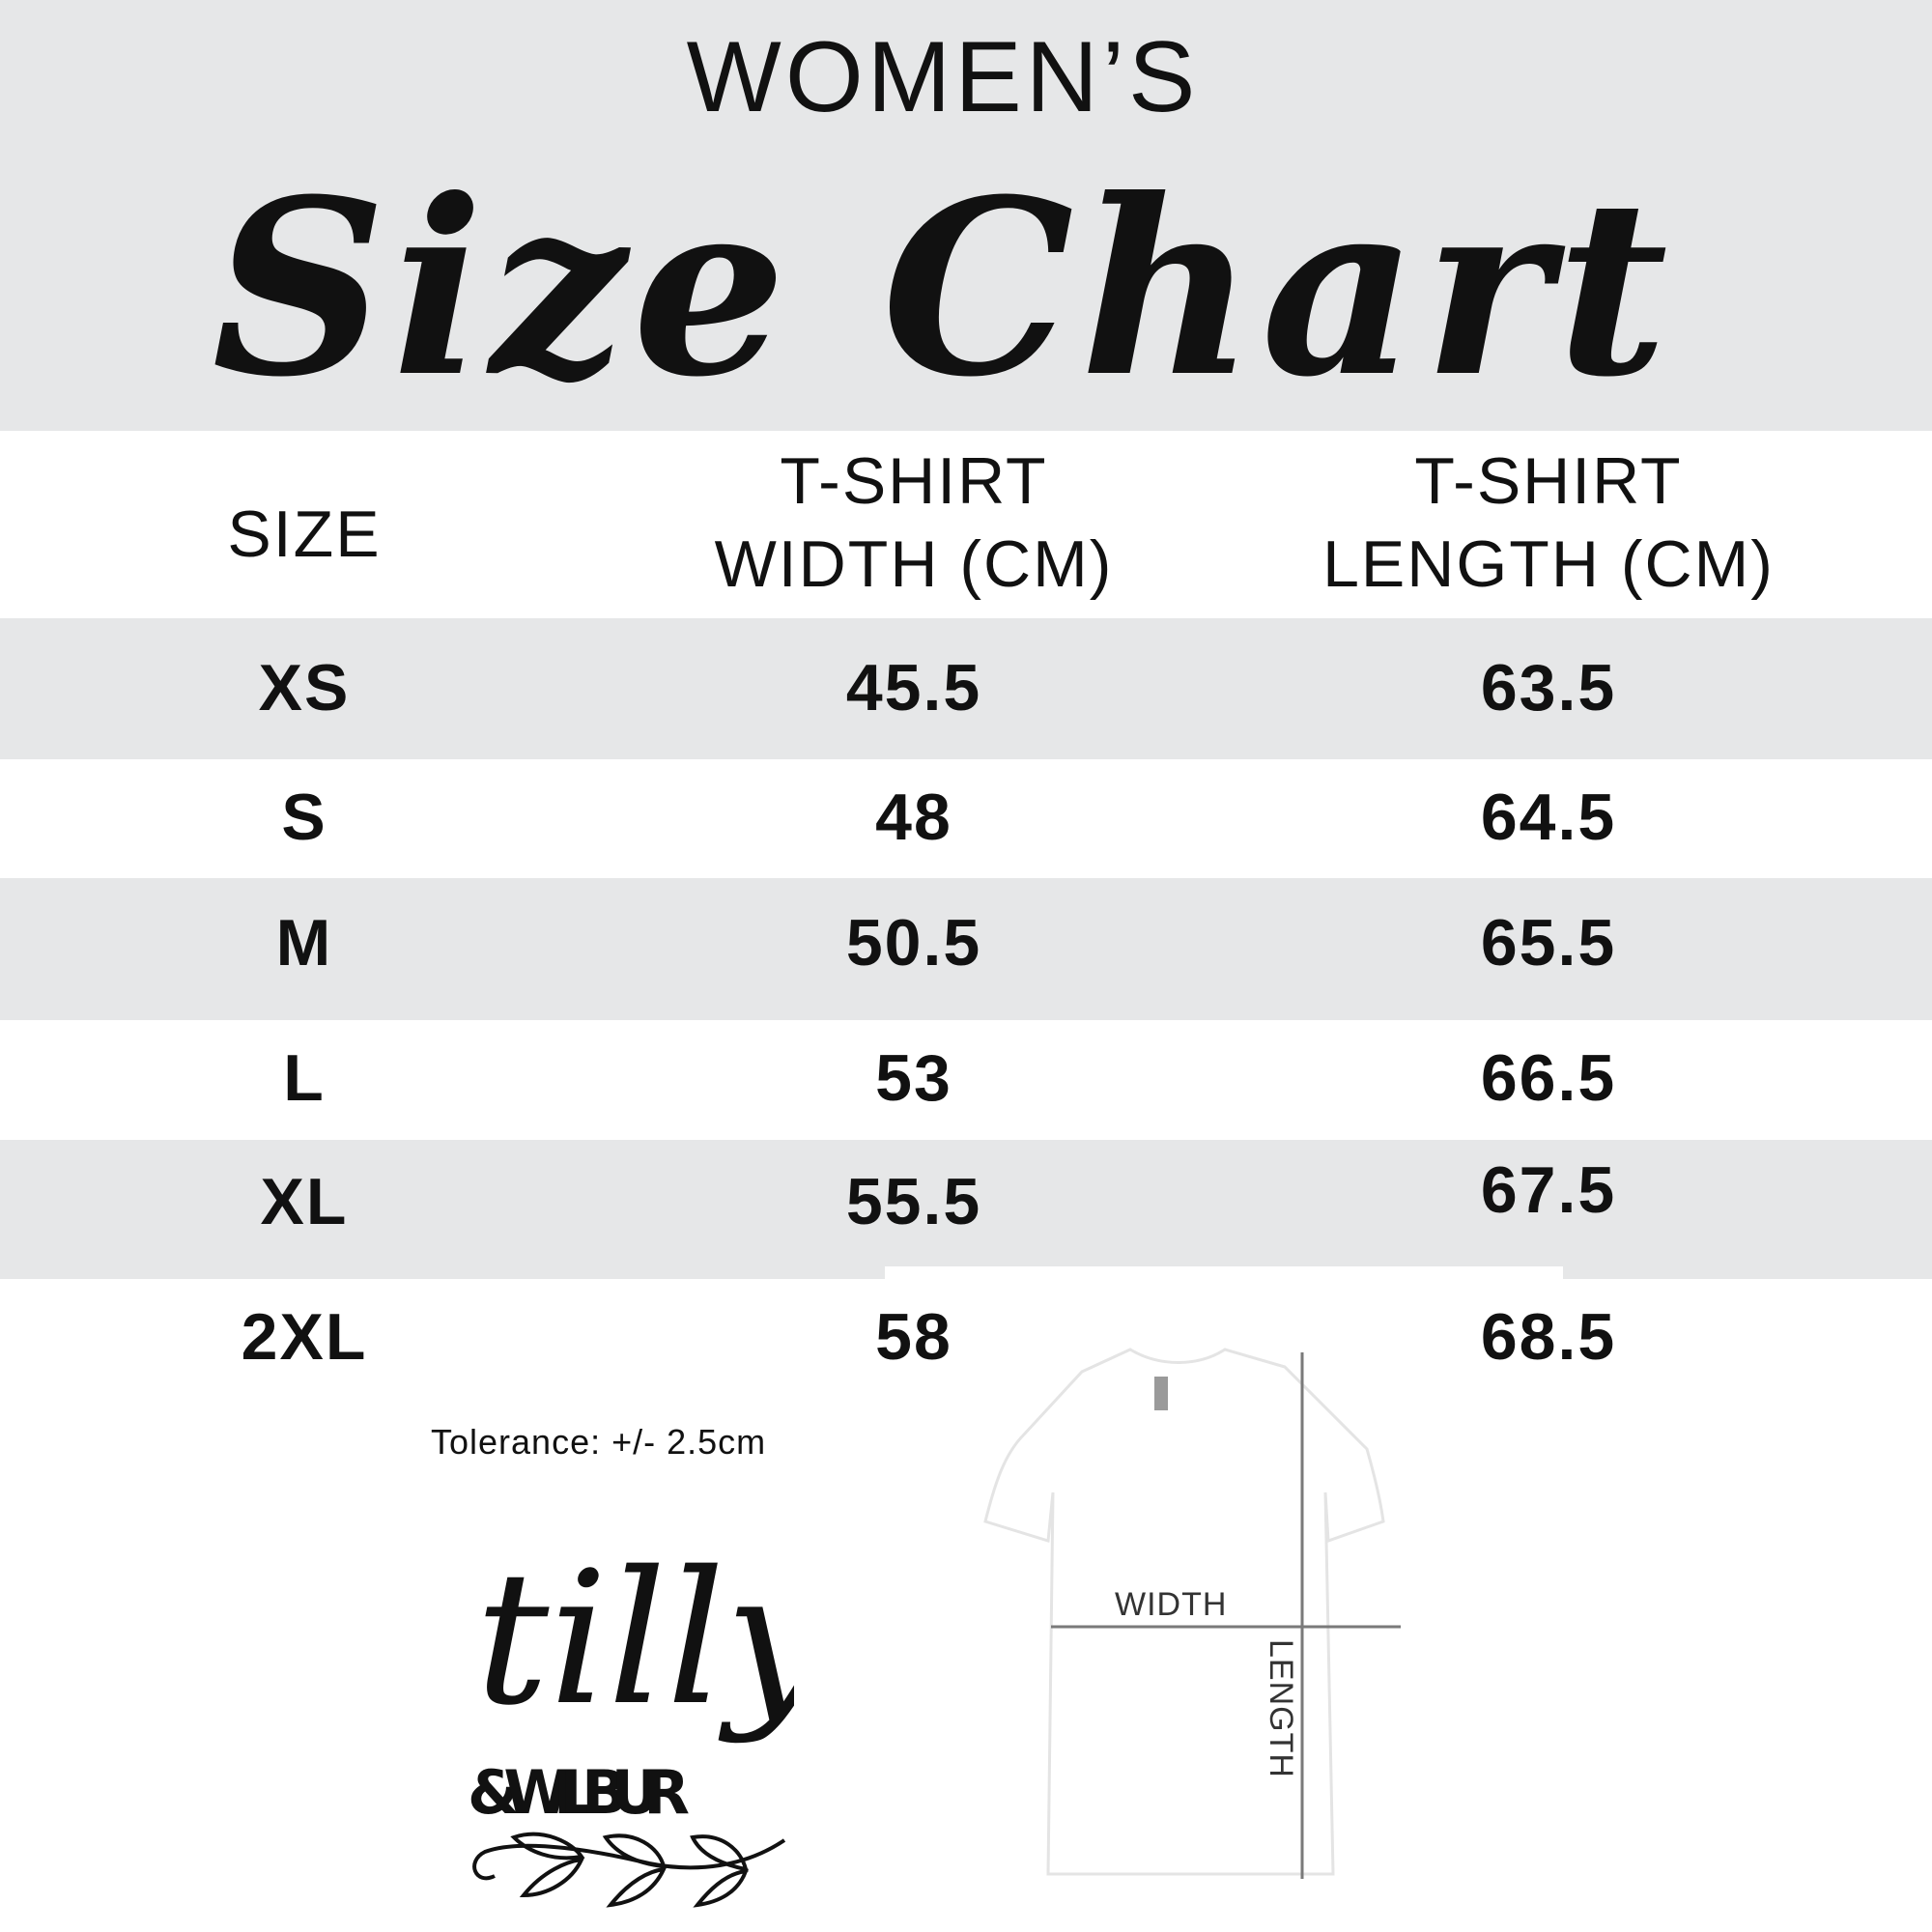 This screenshot has width=1932, height=1932. Describe the element at coordinates (304, 817) in the screenshot. I see `cell-size: S` at that location.